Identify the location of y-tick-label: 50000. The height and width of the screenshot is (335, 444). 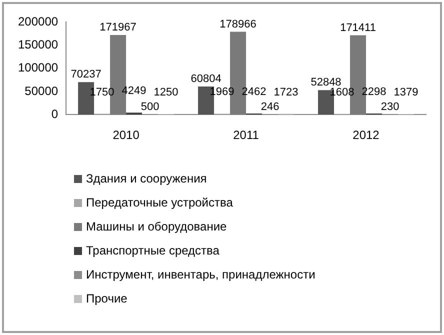
(41, 91).